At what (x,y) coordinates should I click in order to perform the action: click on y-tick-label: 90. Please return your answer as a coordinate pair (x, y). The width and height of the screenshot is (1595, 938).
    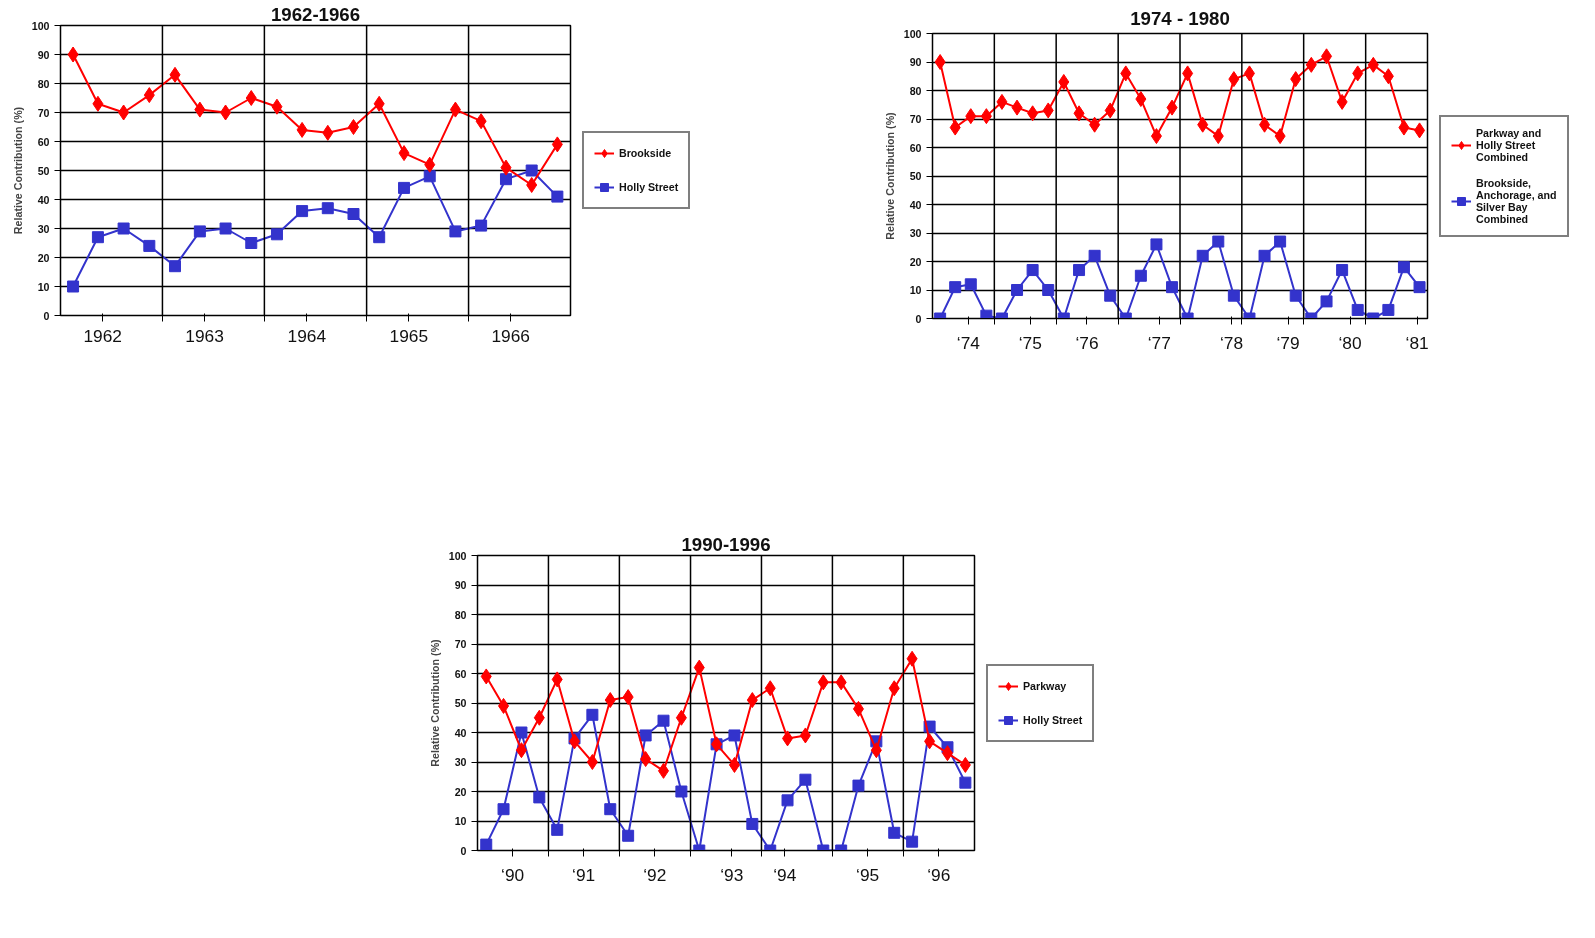
    Looking at the image, I should click on (915, 62).